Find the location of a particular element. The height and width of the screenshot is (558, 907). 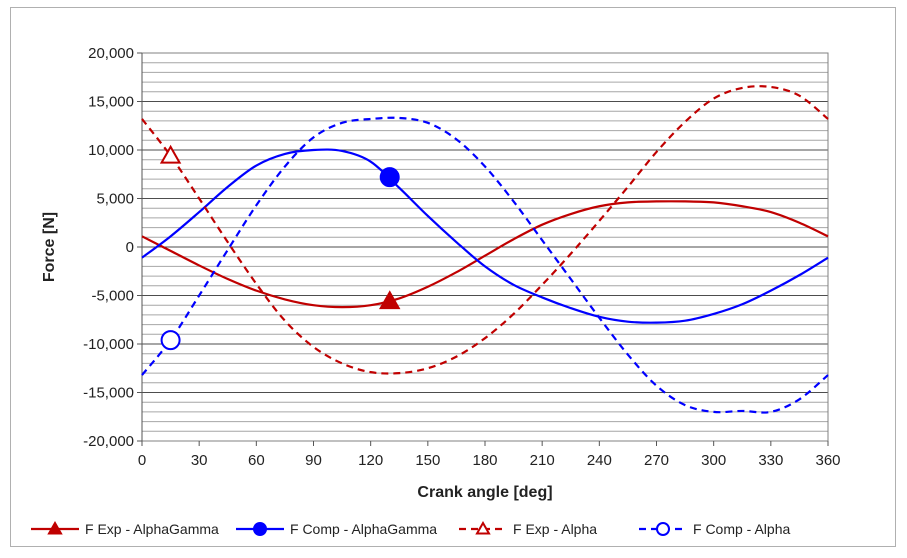

x-tick-label: 120 is located at coordinates (370, 460).